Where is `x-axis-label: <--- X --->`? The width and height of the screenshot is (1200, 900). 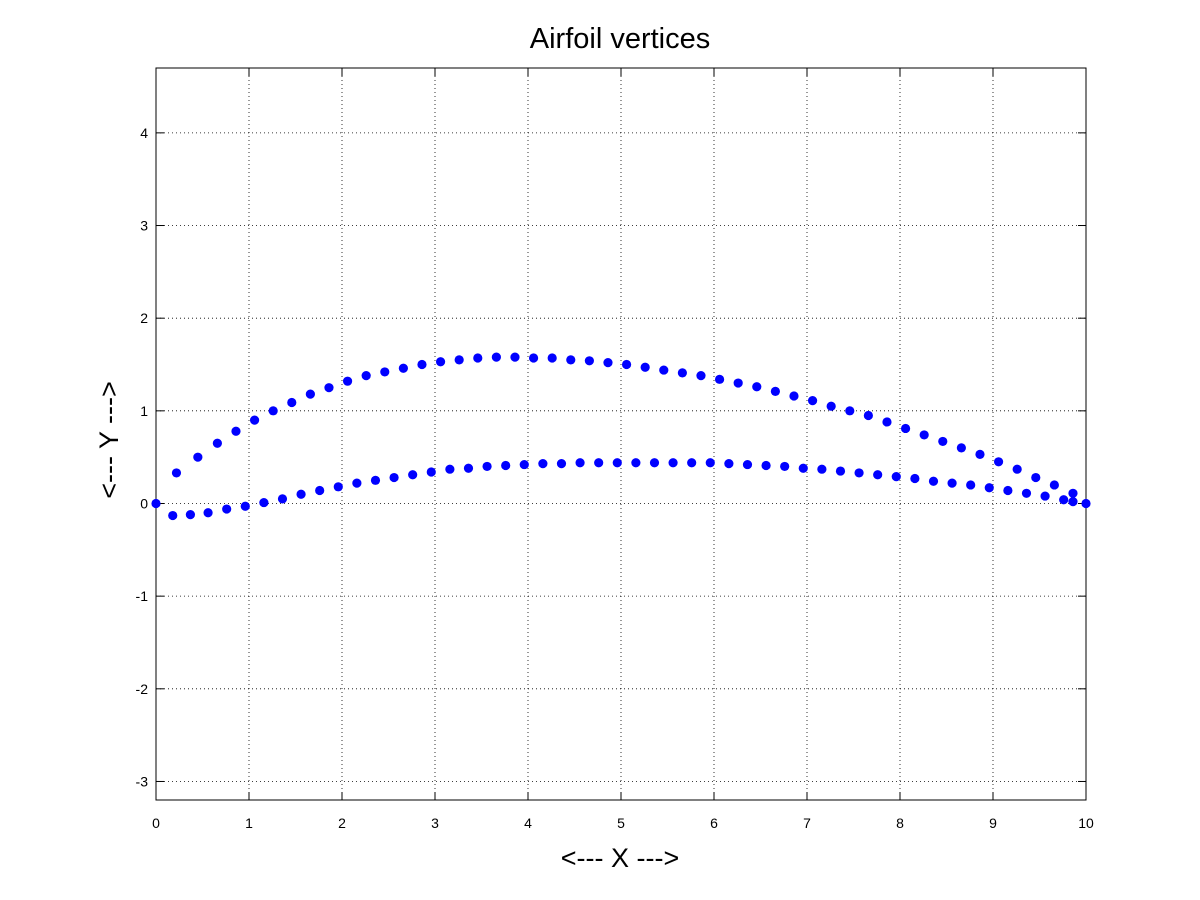
x-axis-label: <--- X ---> is located at coordinates (620, 858).